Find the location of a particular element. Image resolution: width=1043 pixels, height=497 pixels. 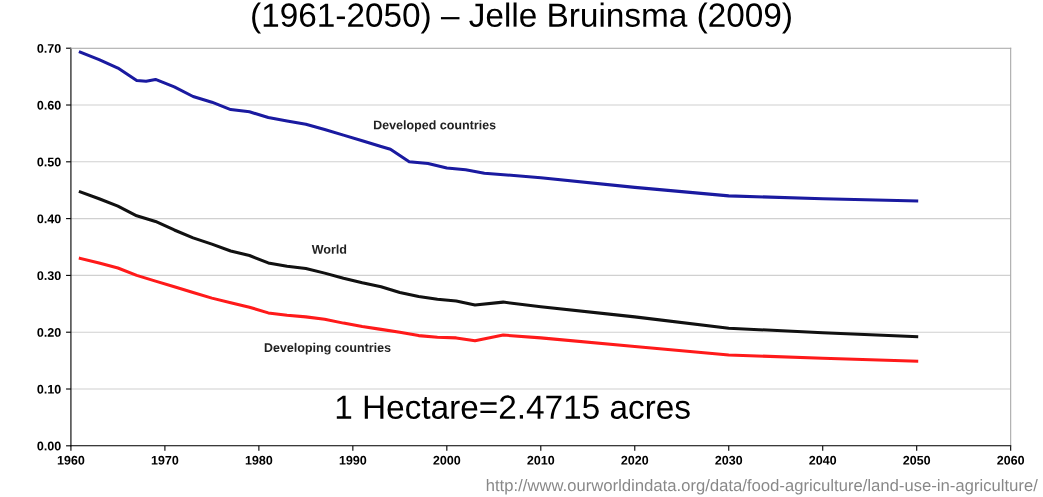

chart-title: (1961-2050) – Jelle Bruinsma (2009) is located at coordinates (521, 18).